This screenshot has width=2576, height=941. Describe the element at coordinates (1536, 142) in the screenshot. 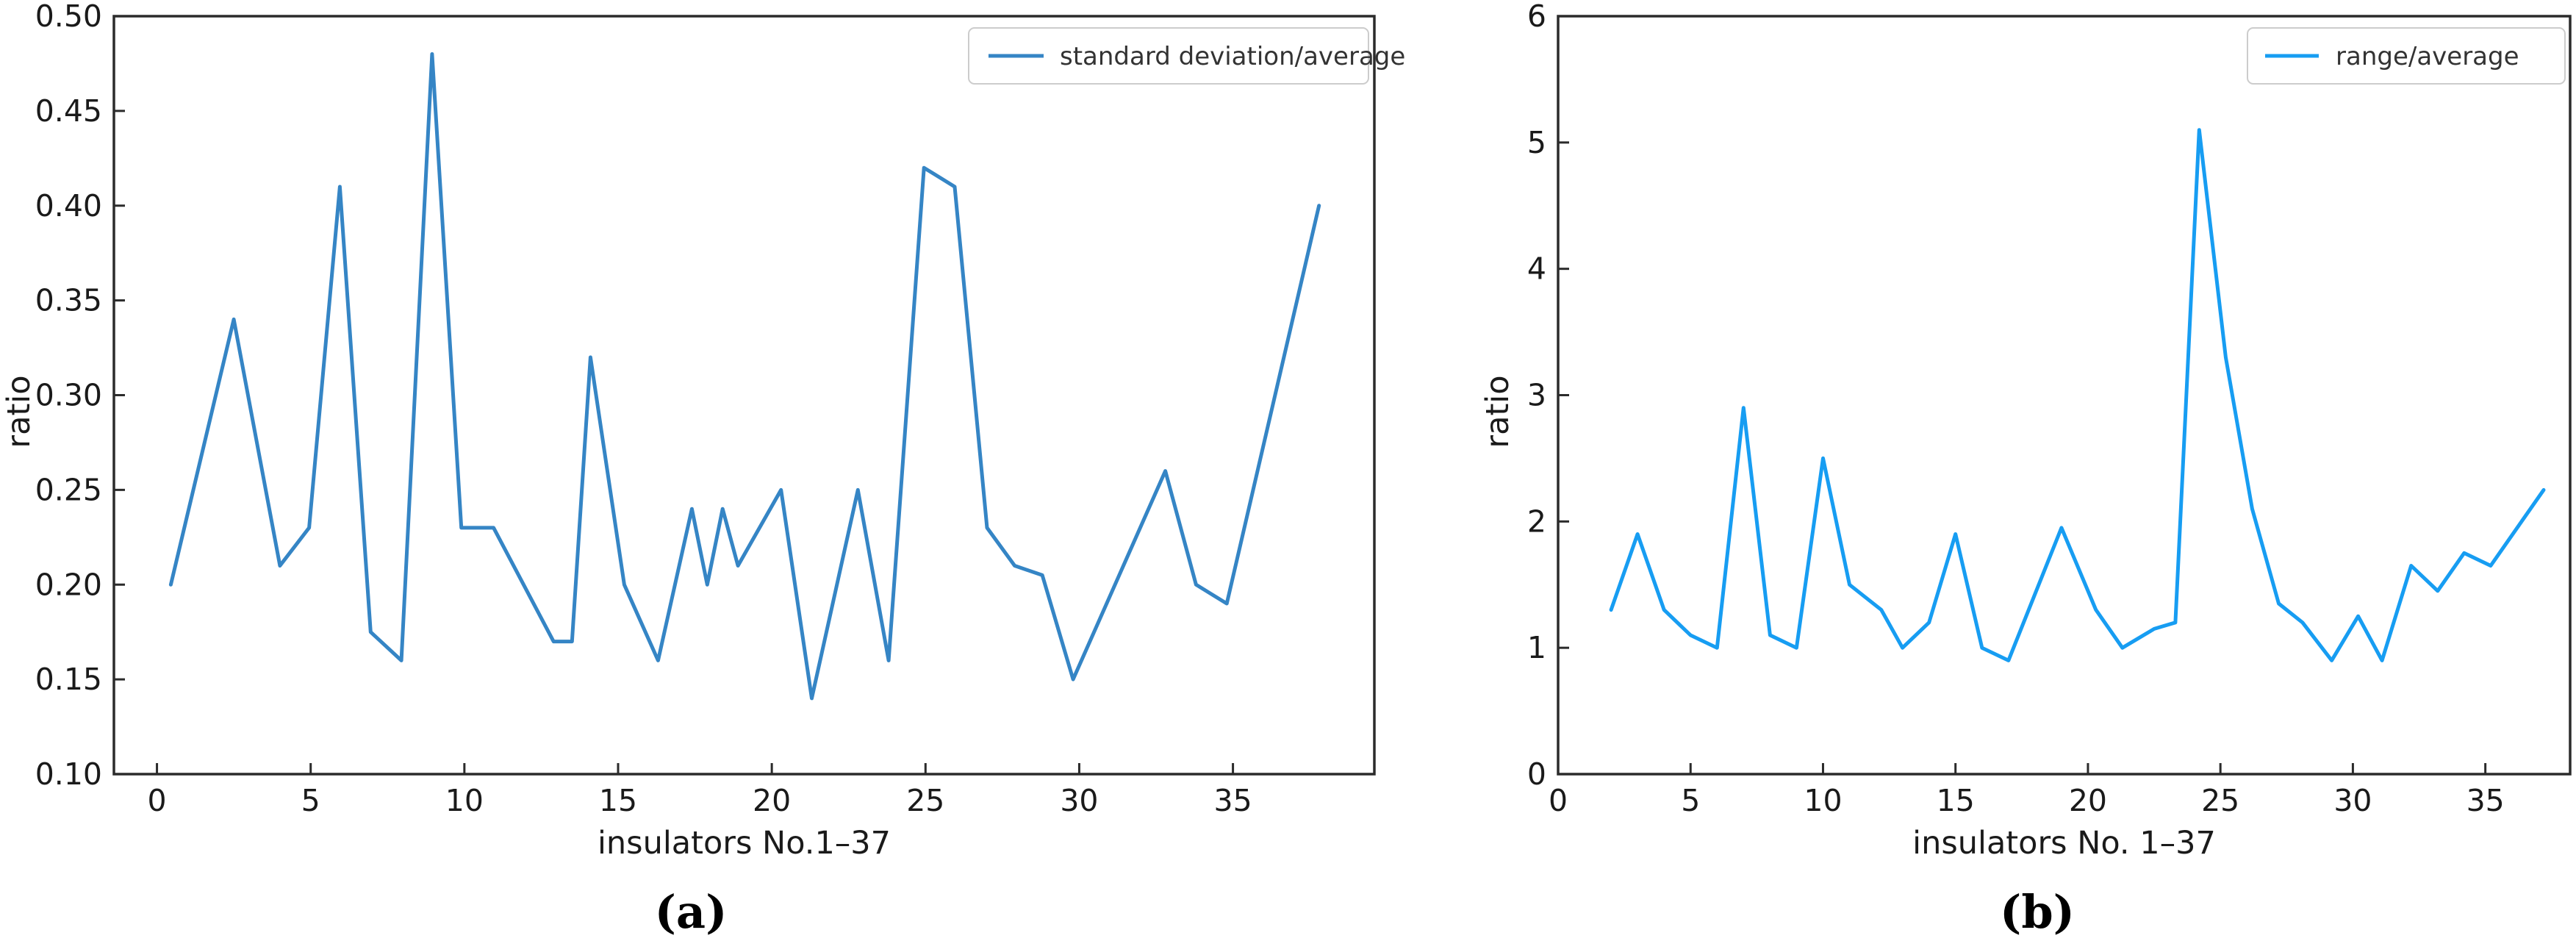

I see `chart-b-y-tick-label: 5` at that location.